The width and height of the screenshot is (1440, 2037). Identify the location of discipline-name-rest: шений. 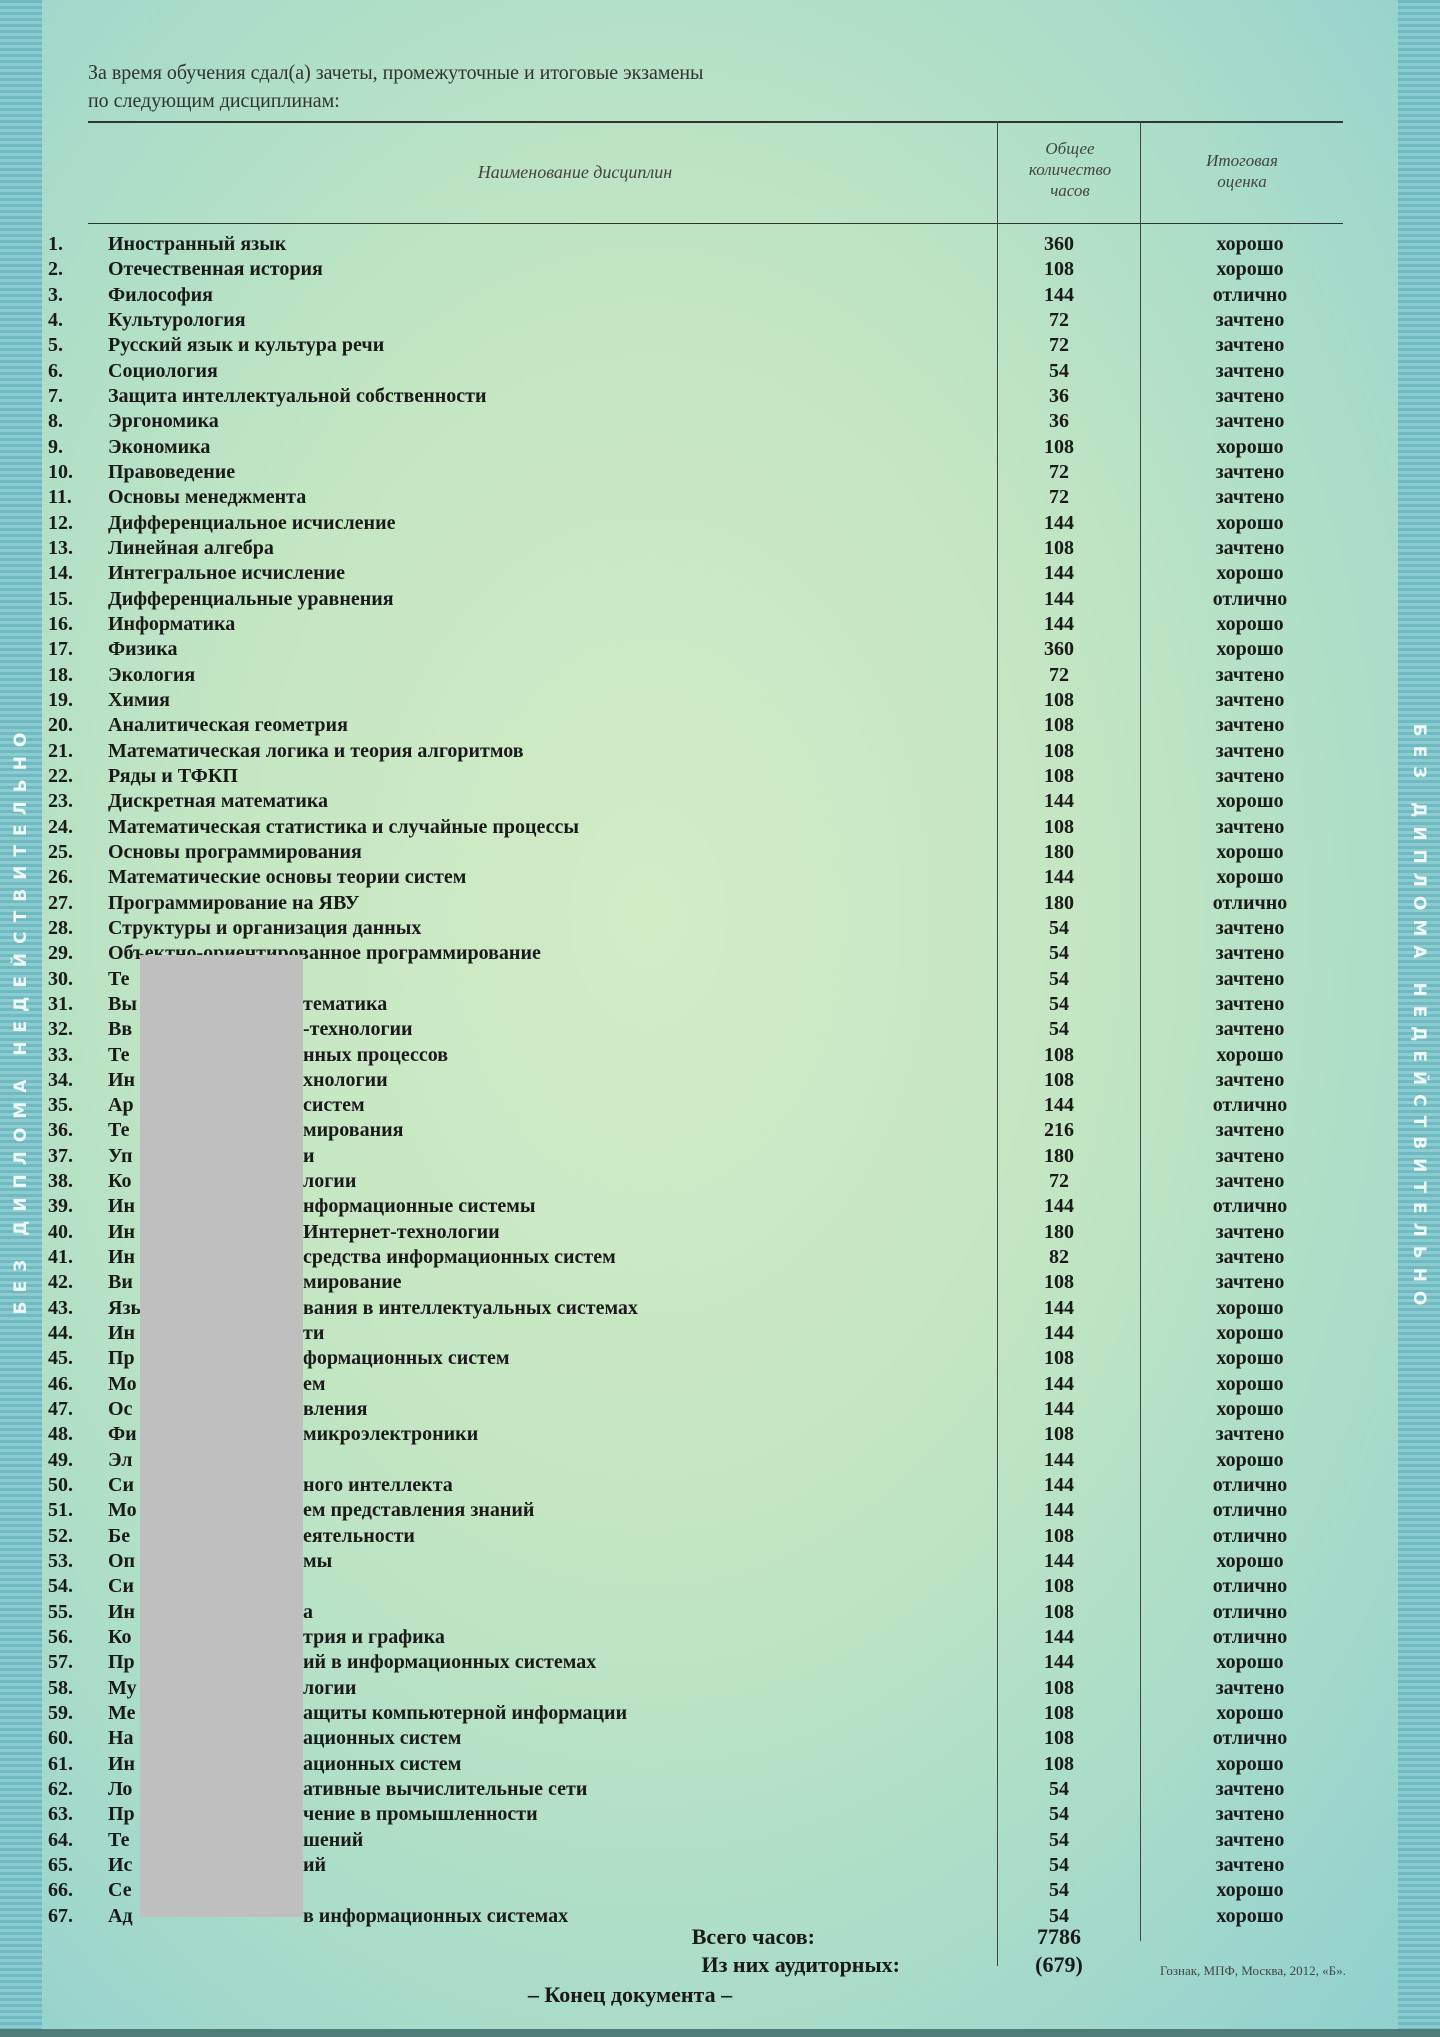
(333, 1839).